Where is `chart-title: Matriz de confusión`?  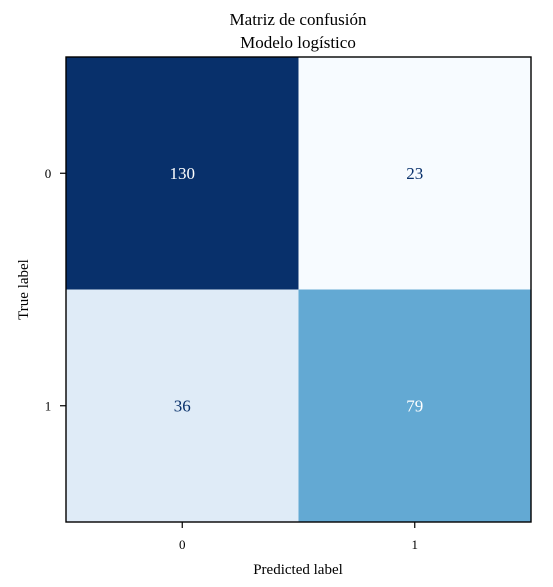 chart-title: Matriz de confusión is located at coordinates (298, 19).